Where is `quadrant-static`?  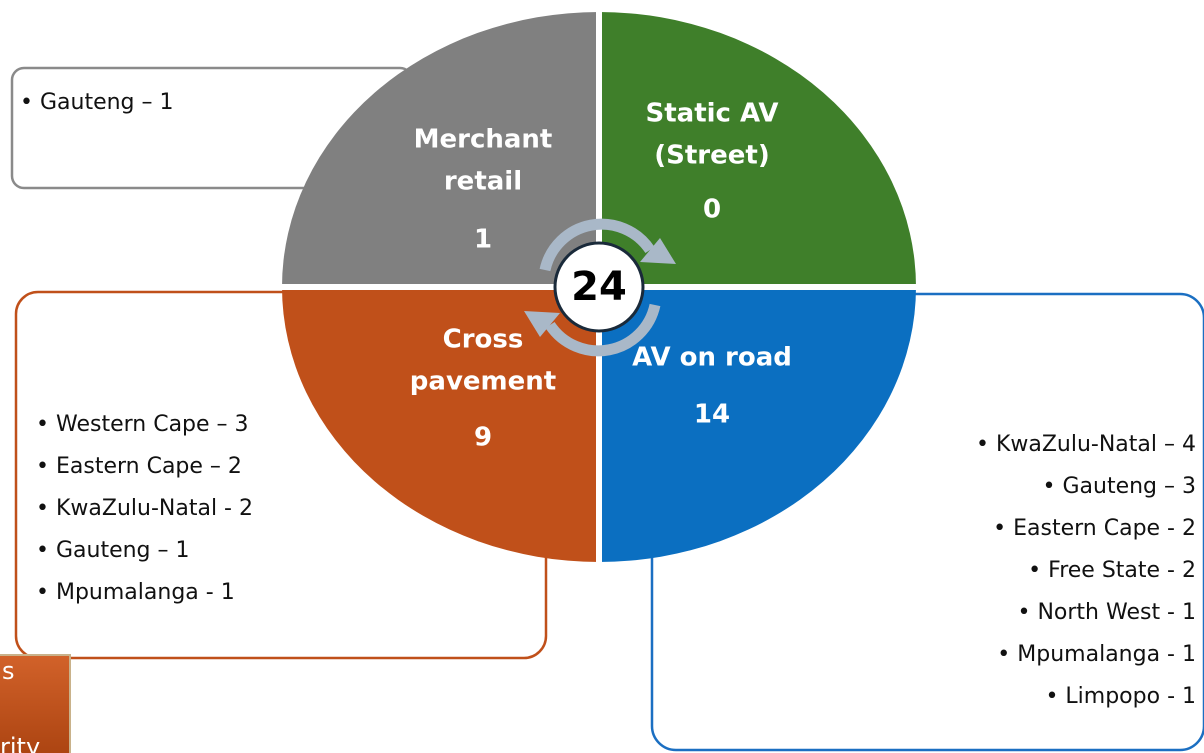
quadrant-static is located at coordinates (757, 149).